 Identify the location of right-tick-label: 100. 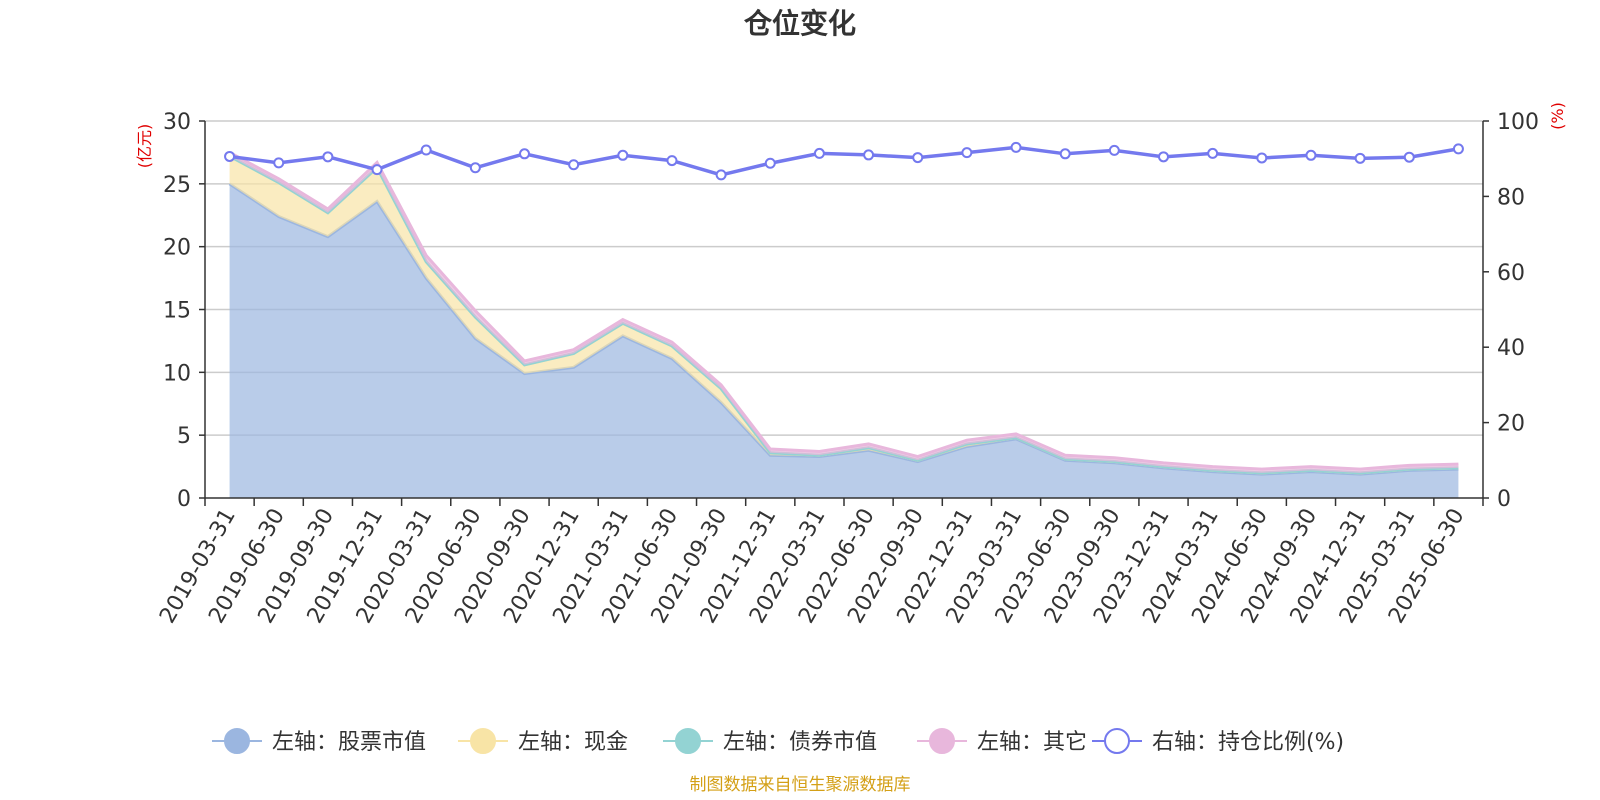
(1518, 122).